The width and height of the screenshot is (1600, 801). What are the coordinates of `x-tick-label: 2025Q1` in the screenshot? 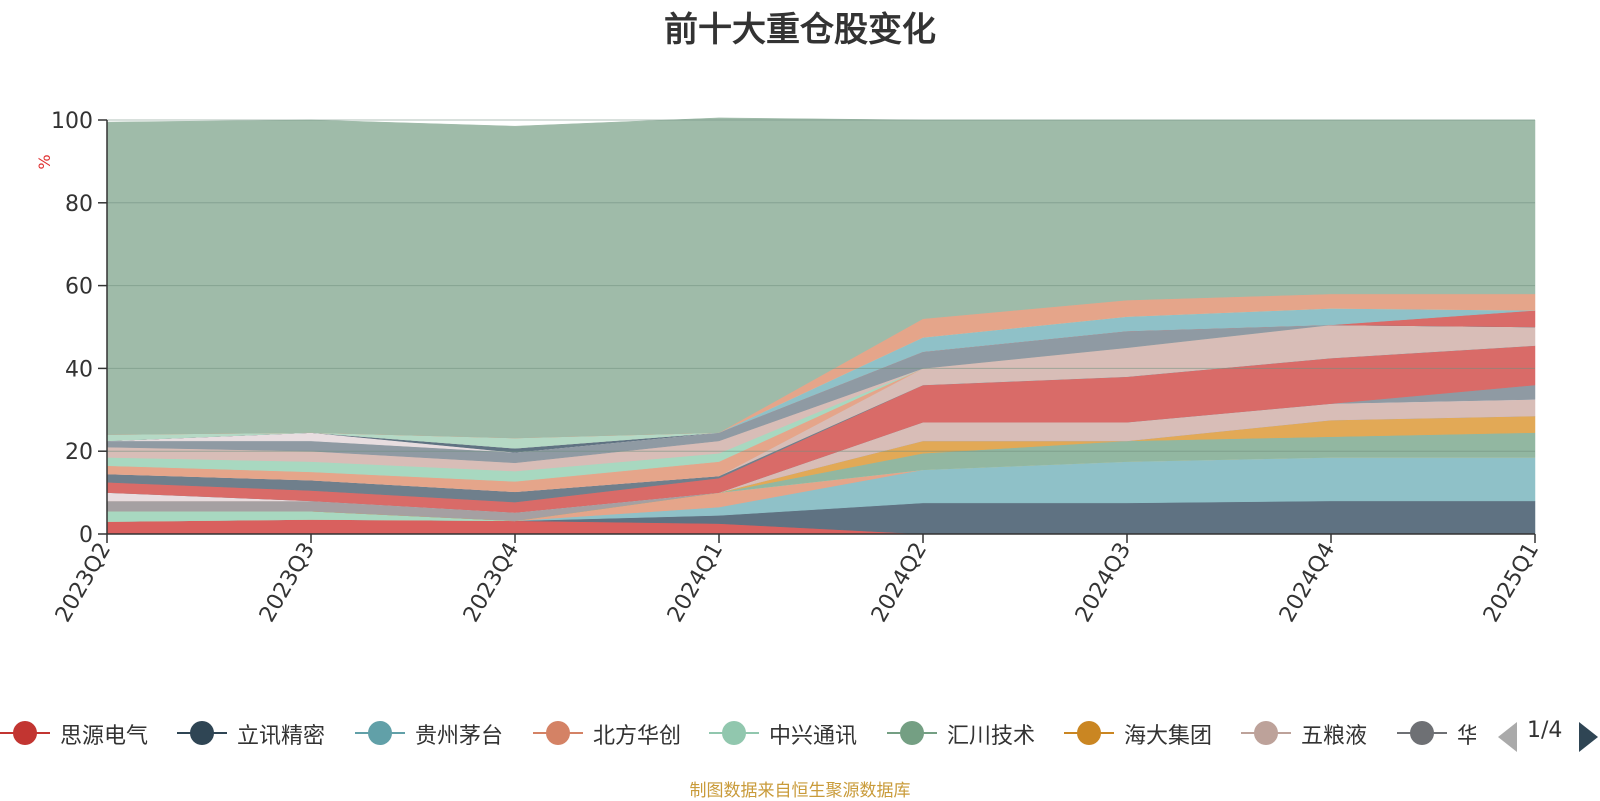 It's located at (1511, 583).